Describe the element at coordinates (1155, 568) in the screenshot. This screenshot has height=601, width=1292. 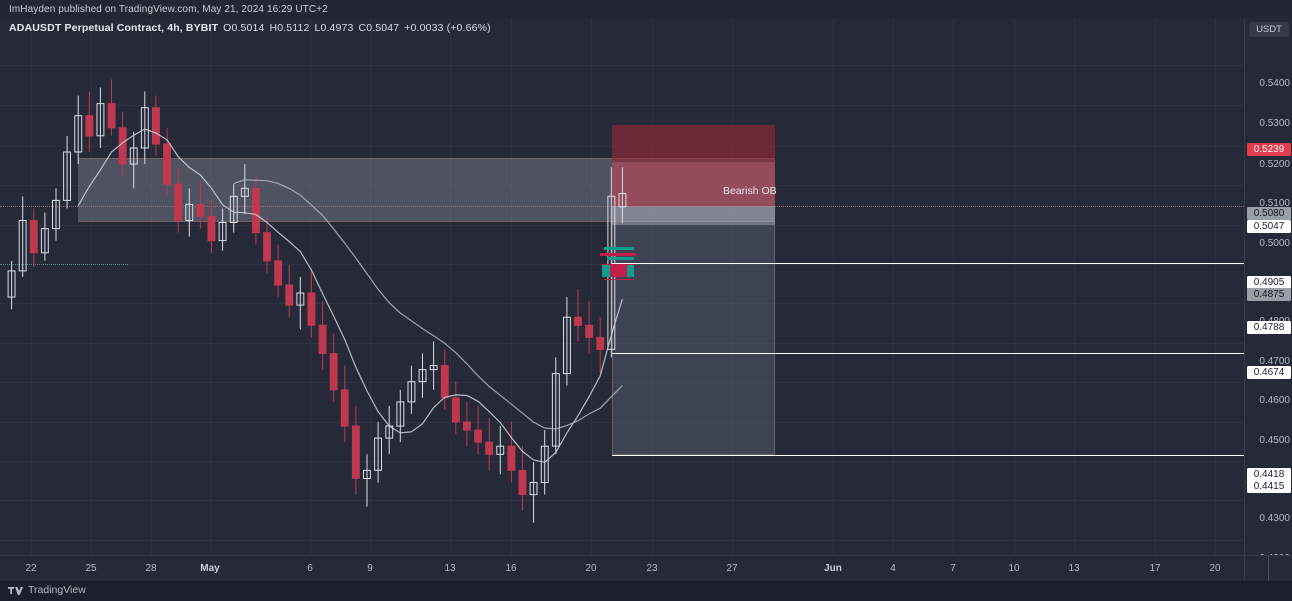
I see `time-axis-tick: 17` at that location.